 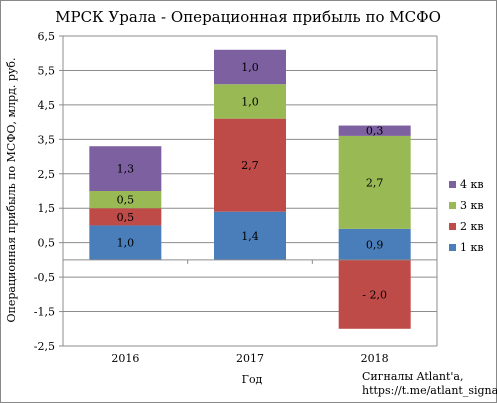 What do you see at coordinates (47, 70) in the screenshot?
I see `y-tick-label: 5,5` at bounding box center [47, 70].